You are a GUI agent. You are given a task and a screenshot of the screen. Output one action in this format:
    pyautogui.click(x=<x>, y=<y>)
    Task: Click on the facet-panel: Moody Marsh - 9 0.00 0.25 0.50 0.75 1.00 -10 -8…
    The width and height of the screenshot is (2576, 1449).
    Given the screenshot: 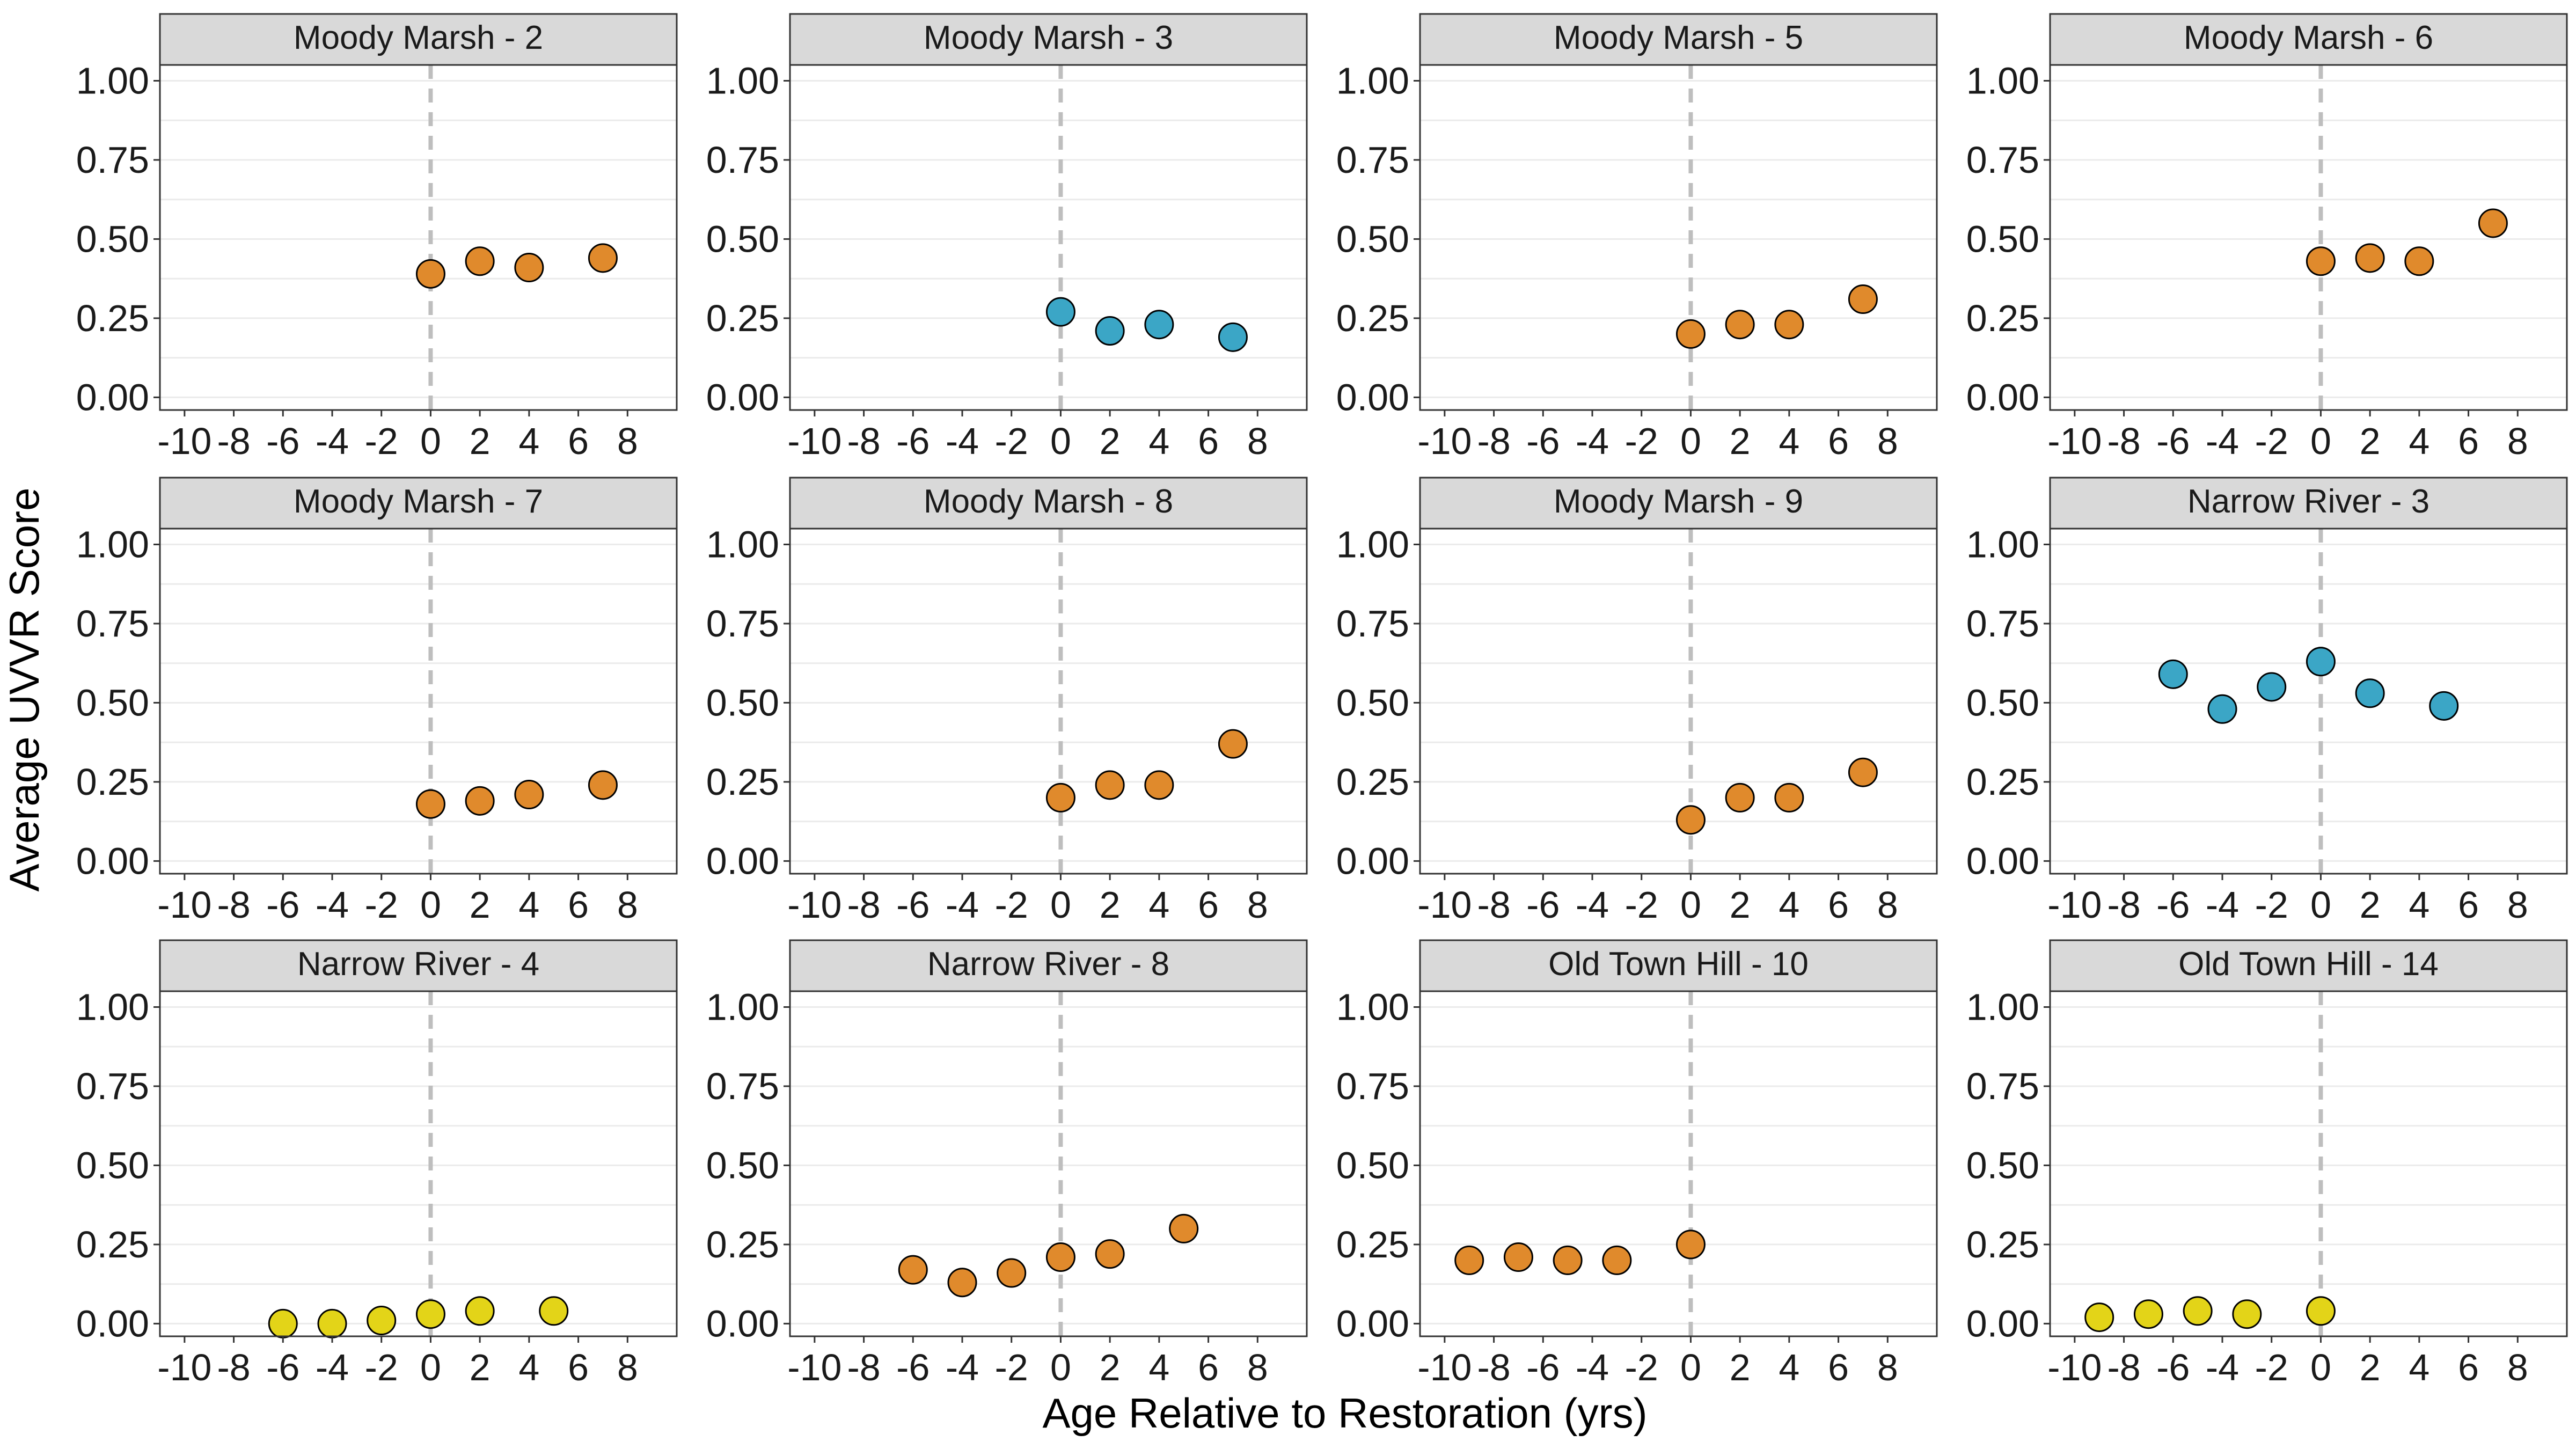 What is the action you would take?
    pyautogui.click(x=1637, y=701)
    